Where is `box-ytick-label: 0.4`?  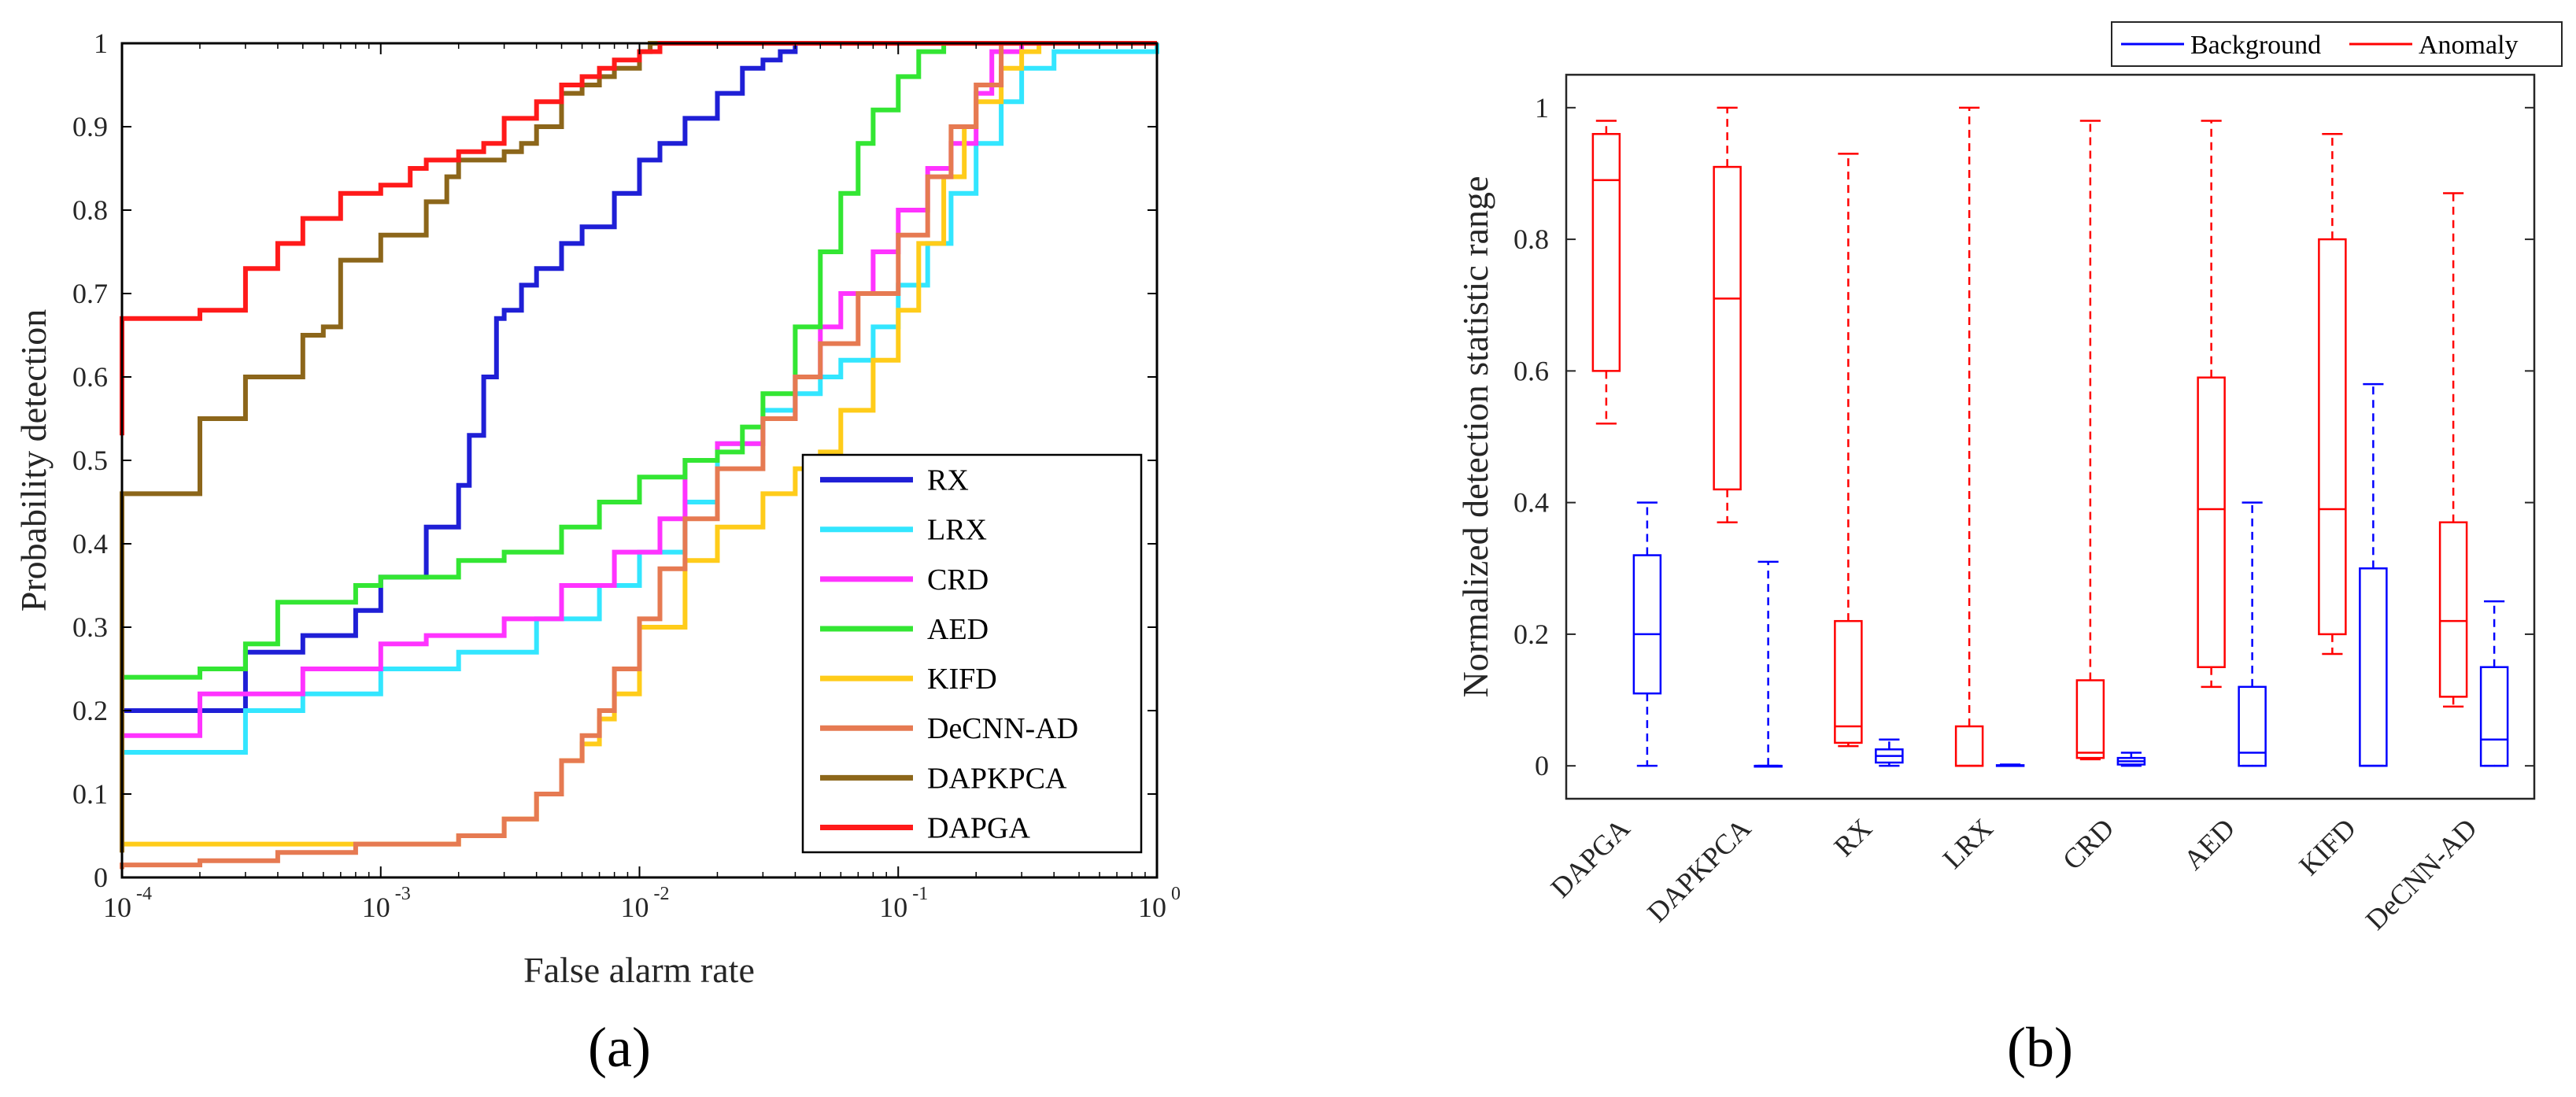
box-ytick-label: 0.4 is located at coordinates (1531, 503).